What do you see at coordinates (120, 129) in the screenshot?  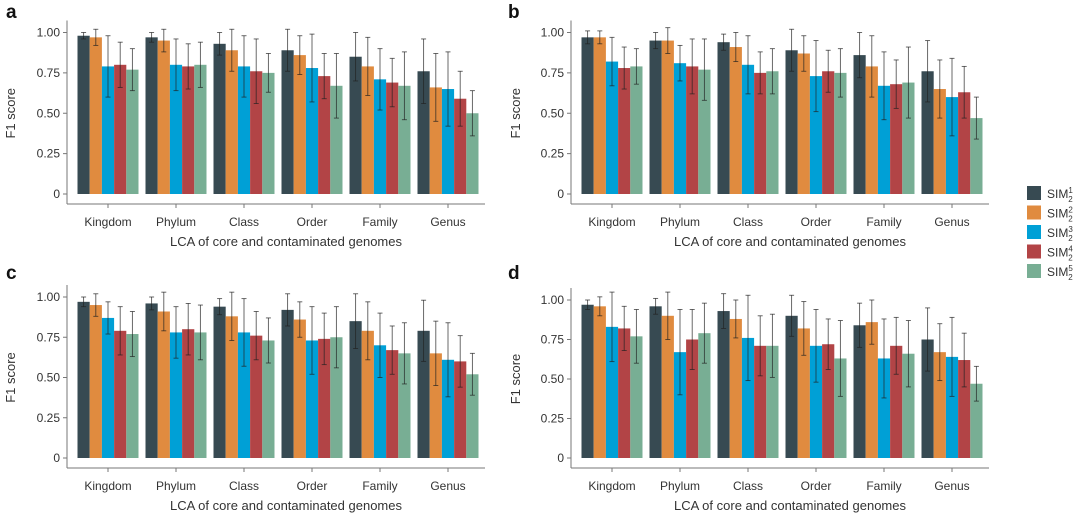 I see `bar-a-kingdom-sim4` at bounding box center [120, 129].